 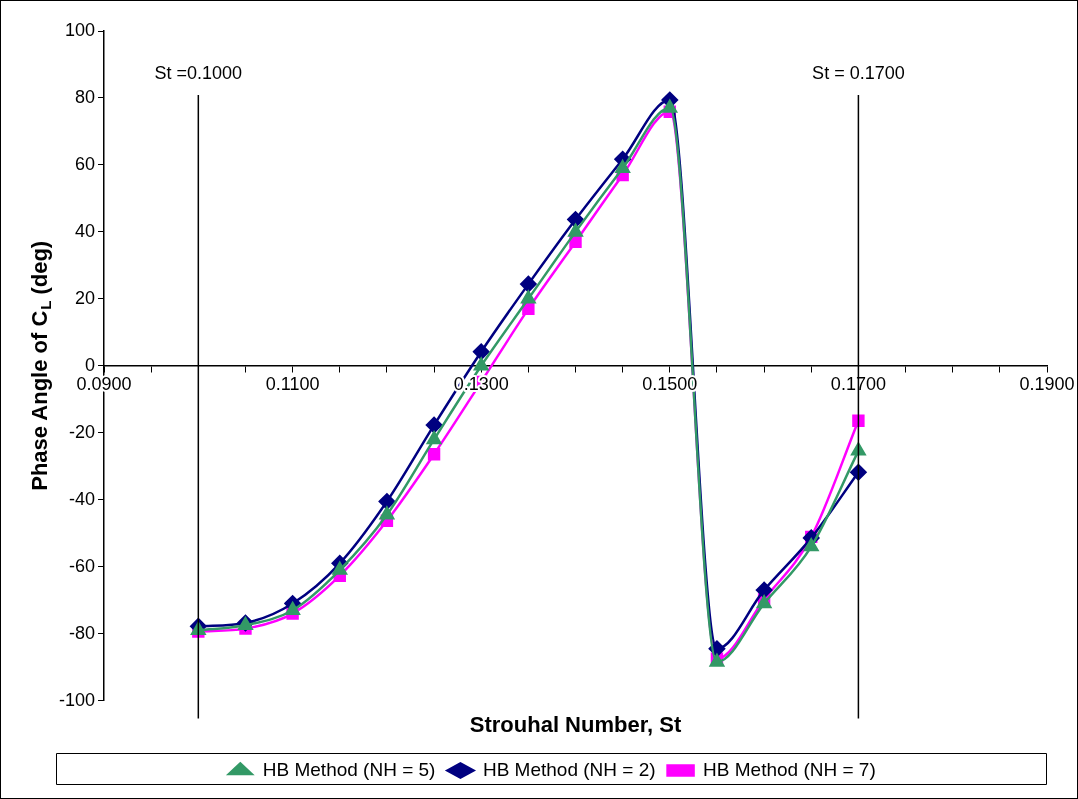 What do you see at coordinates (82, 632) in the screenshot?
I see `y-tick-label: -80` at bounding box center [82, 632].